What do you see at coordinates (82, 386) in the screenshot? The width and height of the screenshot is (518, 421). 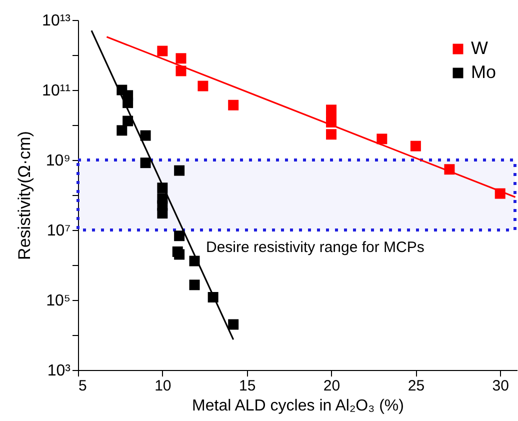 I see `x-tick-label: 5` at bounding box center [82, 386].